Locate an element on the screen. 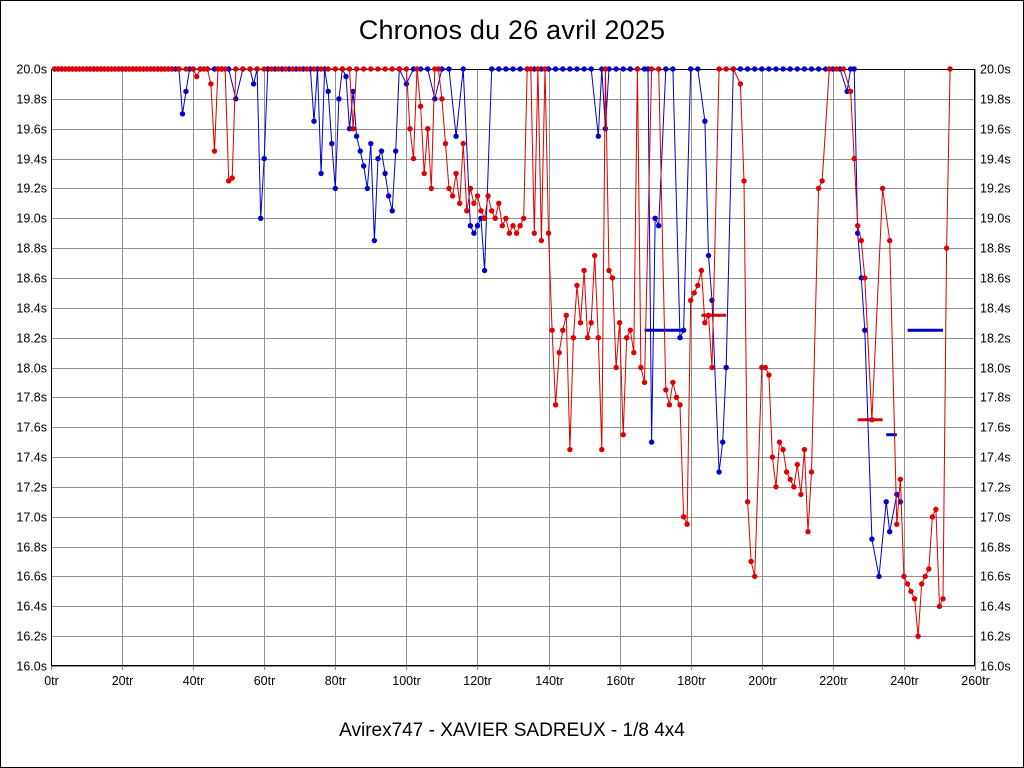 The width and height of the screenshot is (1024, 768). y-tick-label-left: 17.2s is located at coordinates (31, 488).